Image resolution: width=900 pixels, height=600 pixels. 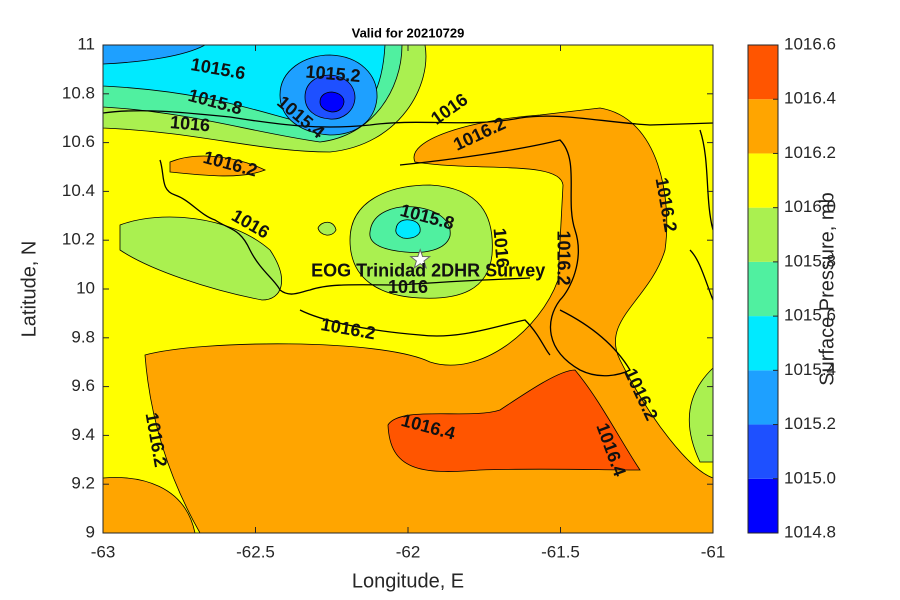 I want to click on colorbar-tick-label: 1016.6, so click(x=810, y=43).